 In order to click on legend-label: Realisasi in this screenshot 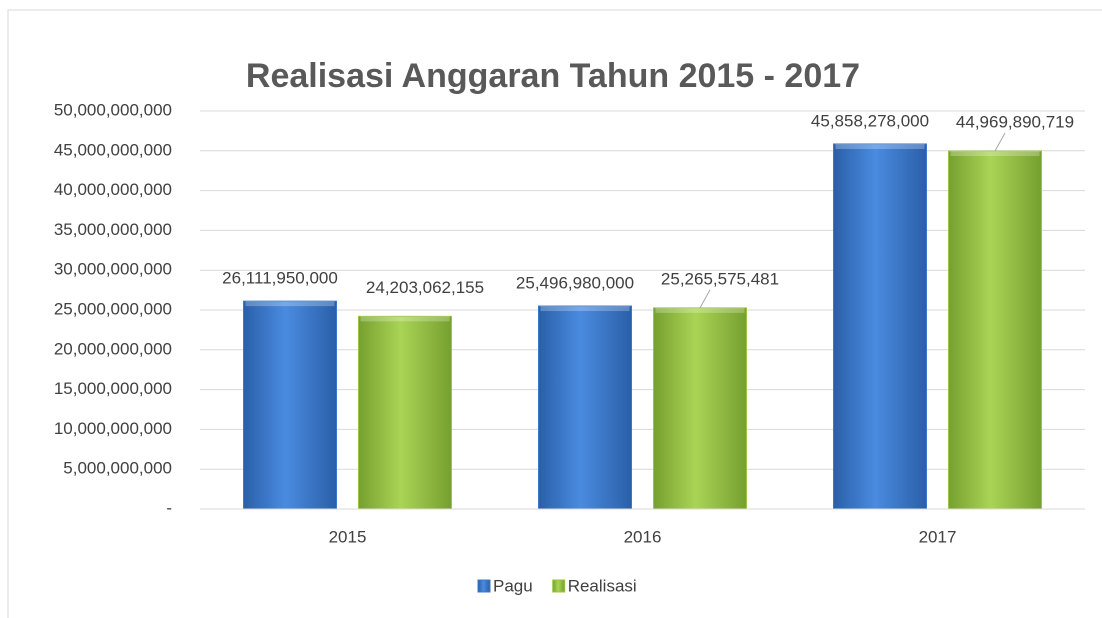, I will do `click(602, 585)`.